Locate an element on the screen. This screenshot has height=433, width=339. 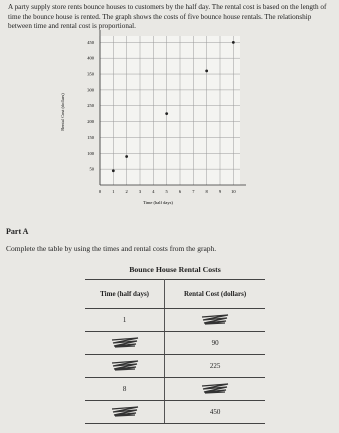
y-tick-label: 150 is located at coordinates (91, 137).